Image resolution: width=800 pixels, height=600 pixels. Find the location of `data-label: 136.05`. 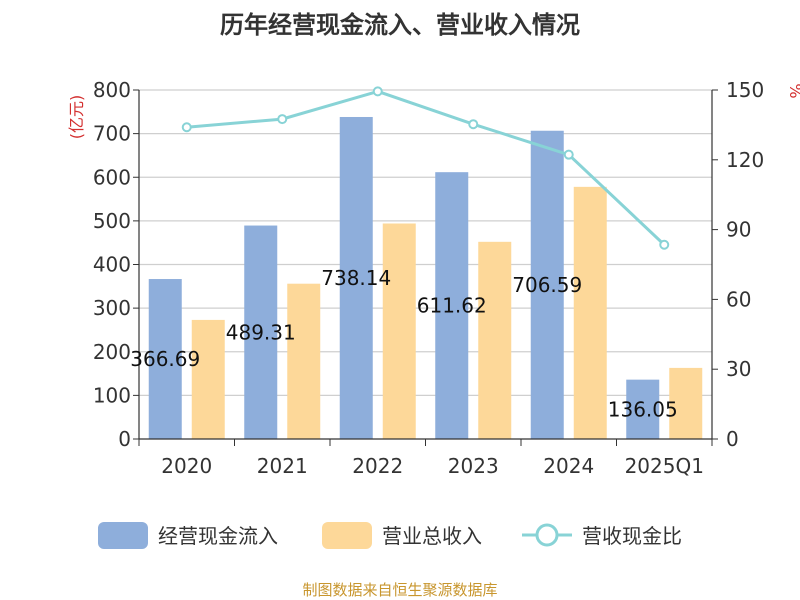

data-label: 136.05 is located at coordinates (643, 409).